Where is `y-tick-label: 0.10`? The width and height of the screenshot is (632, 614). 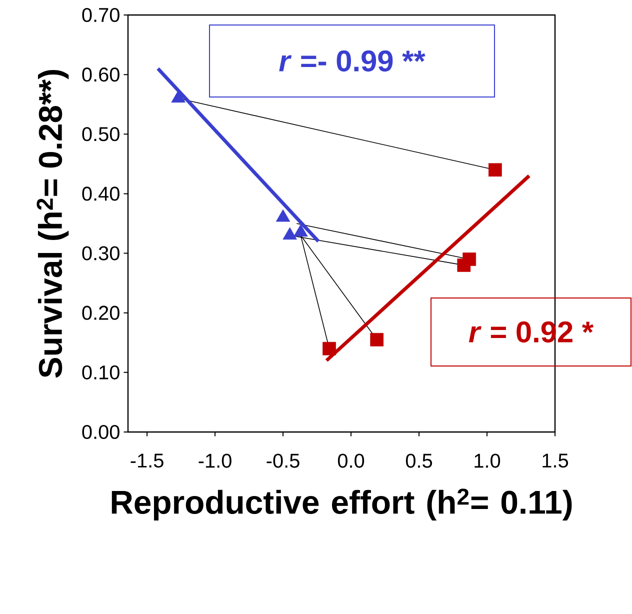
y-tick-label: 0.10 is located at coordinates (101, 372).